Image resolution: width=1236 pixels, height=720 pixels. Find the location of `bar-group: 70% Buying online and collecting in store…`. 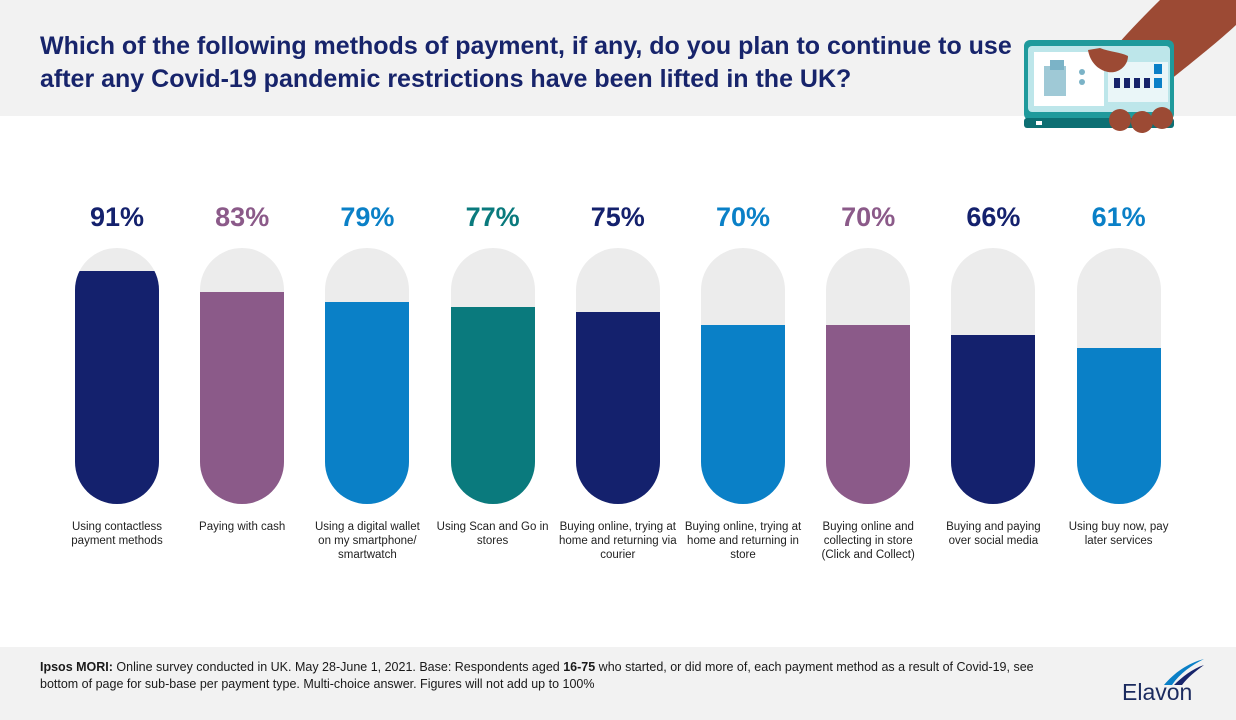

bar-group: 70% Buying online and collecting in store… is located at coordinates (868, 385).